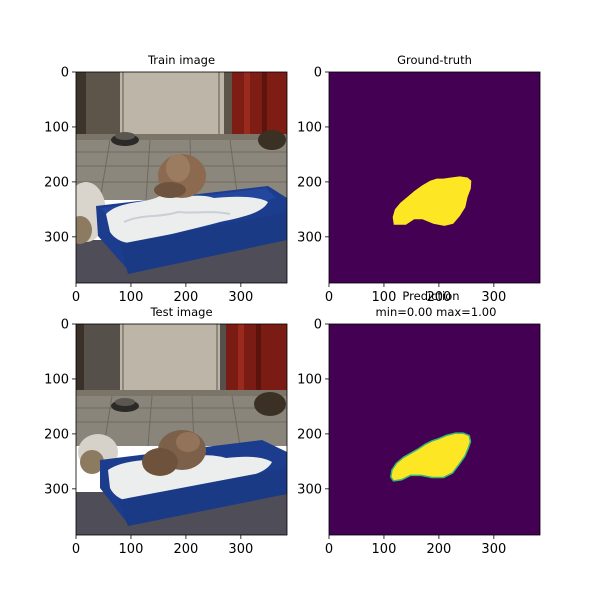  I want to click on prediction-ytick-label: 300, so click(309, 489).